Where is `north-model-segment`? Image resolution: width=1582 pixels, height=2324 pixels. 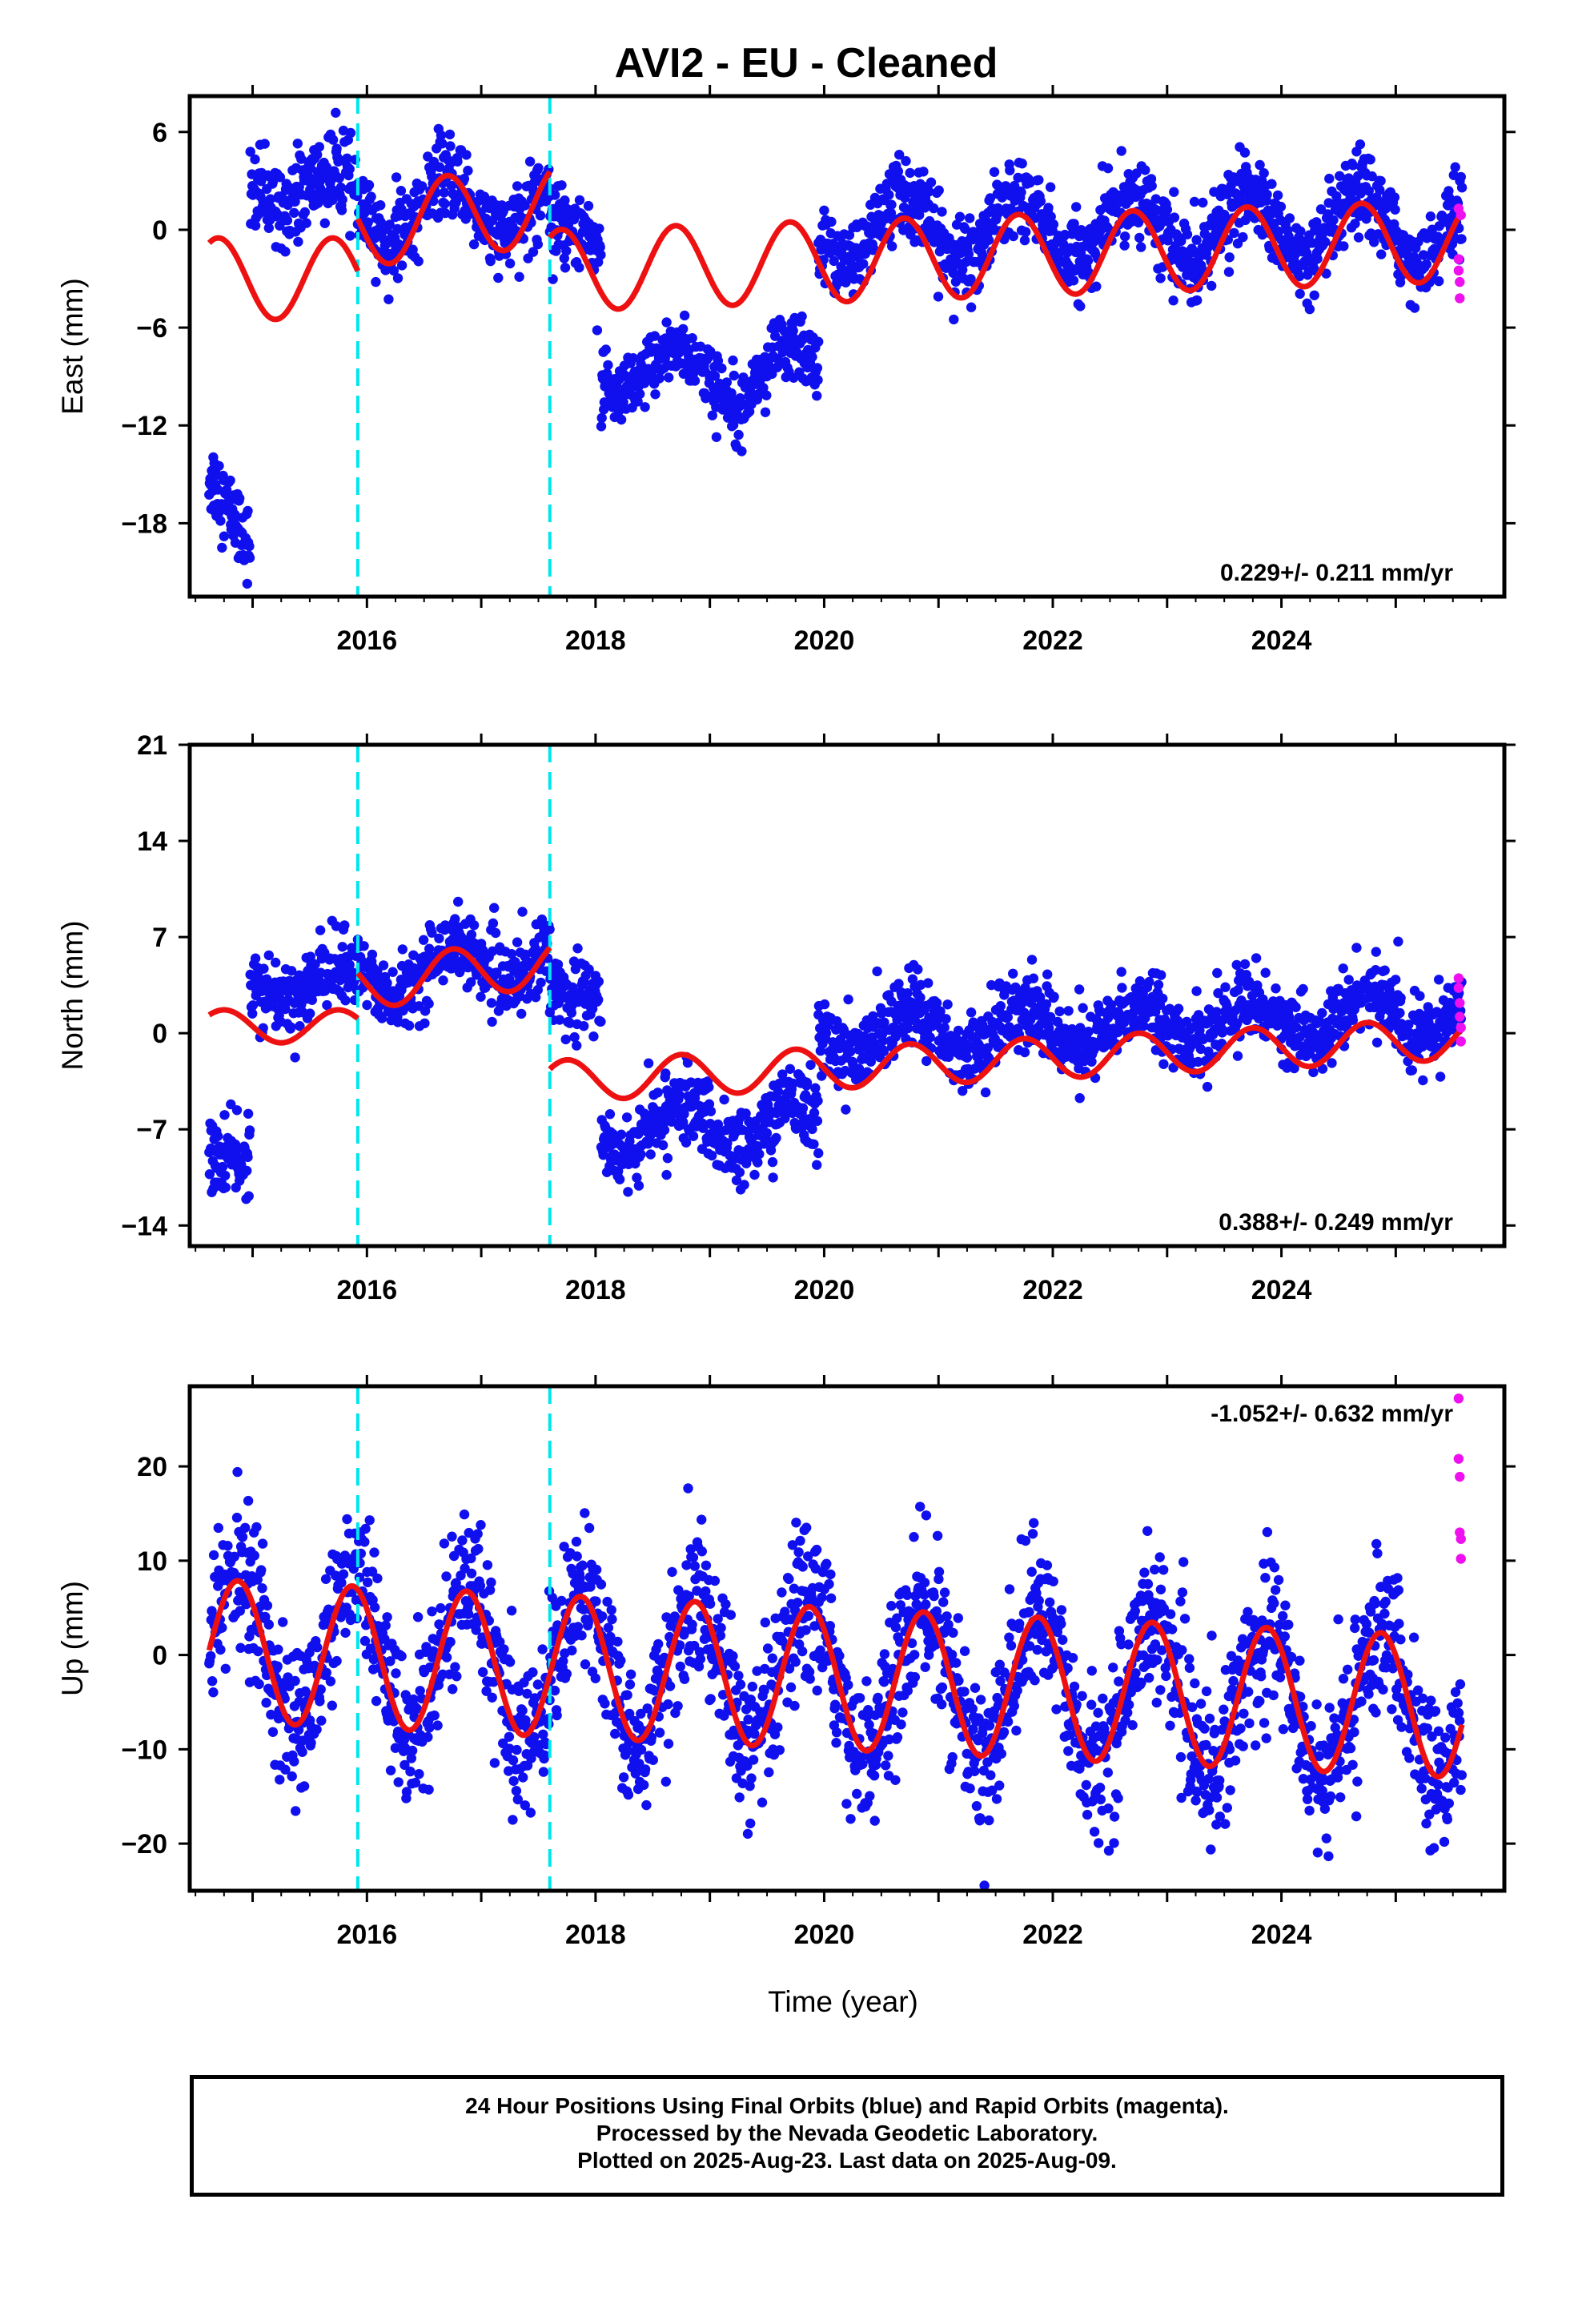
north-model-segment is located at coordinates (1006, 1060).